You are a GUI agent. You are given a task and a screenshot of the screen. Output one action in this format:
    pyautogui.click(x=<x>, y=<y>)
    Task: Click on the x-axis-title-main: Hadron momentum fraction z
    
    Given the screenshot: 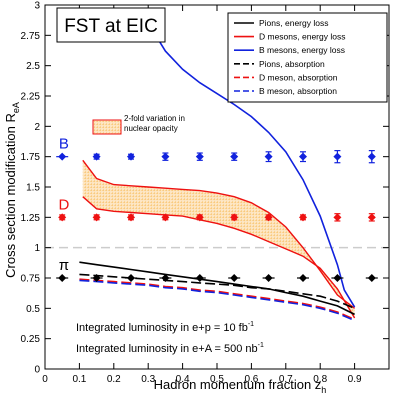 What is the action you would take?
    pyautogui.click(x=238, y=384)
    